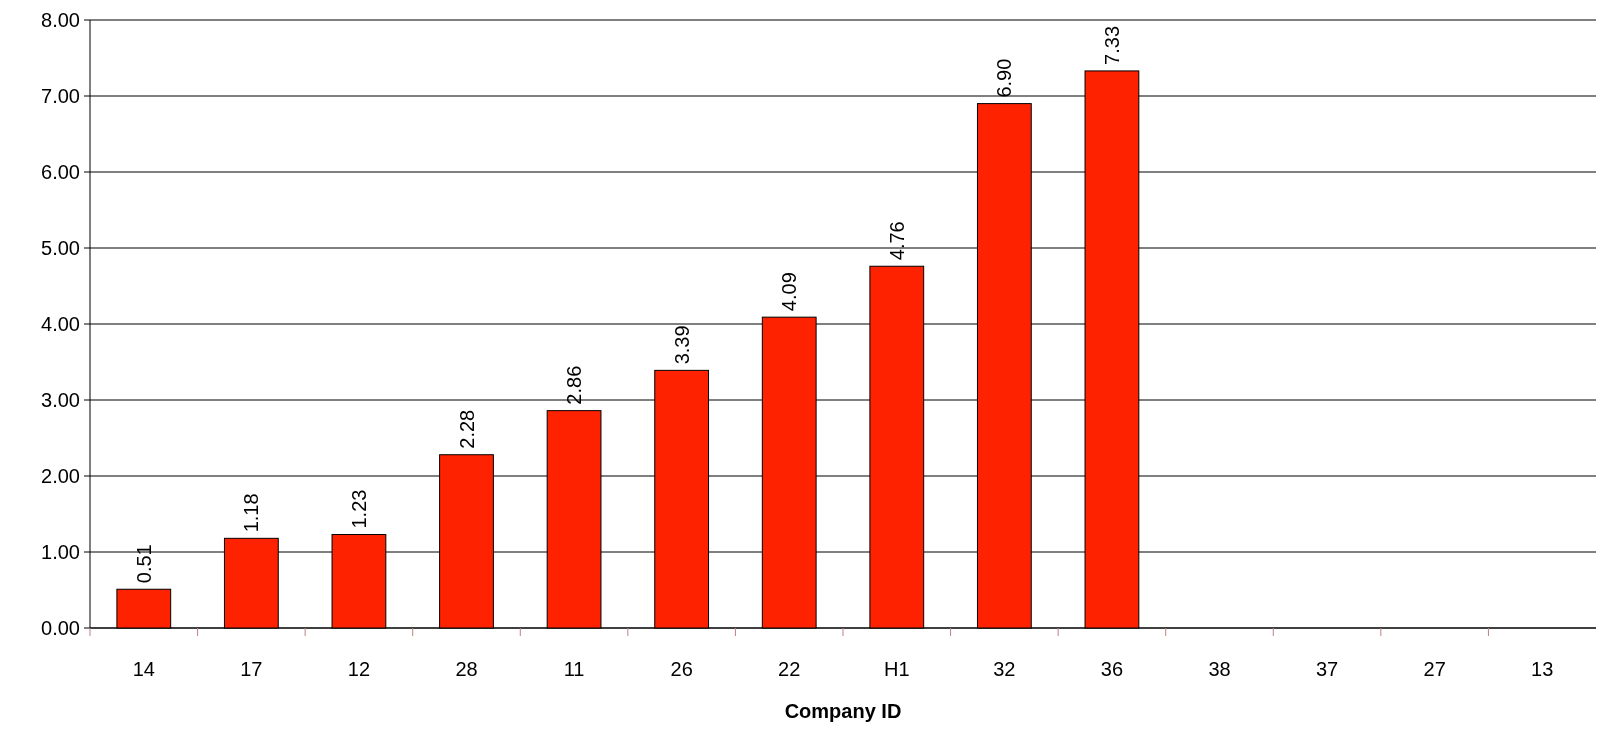 The width and height of the screenshot is (1598, 730). Describe the element at coordinates (251, 669) in the screenshot. I see `x-tick-label: 17` at that location.